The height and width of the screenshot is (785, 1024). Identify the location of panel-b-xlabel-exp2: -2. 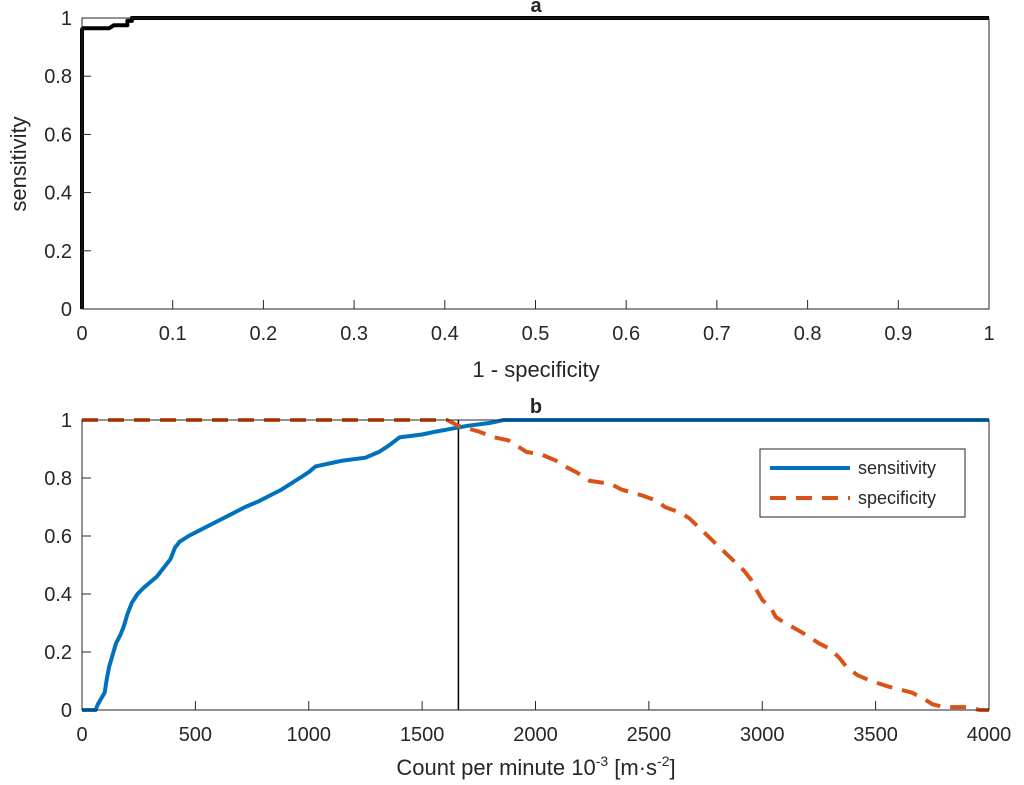
(663, 761).